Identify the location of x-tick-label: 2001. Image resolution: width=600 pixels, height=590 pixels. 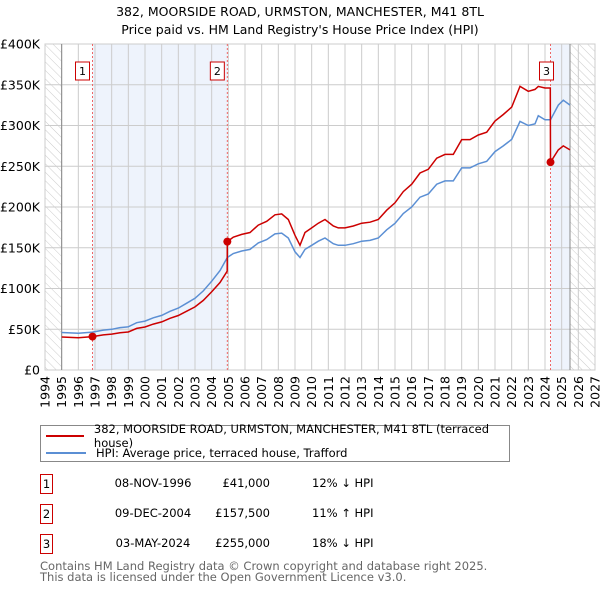
(161, 392).